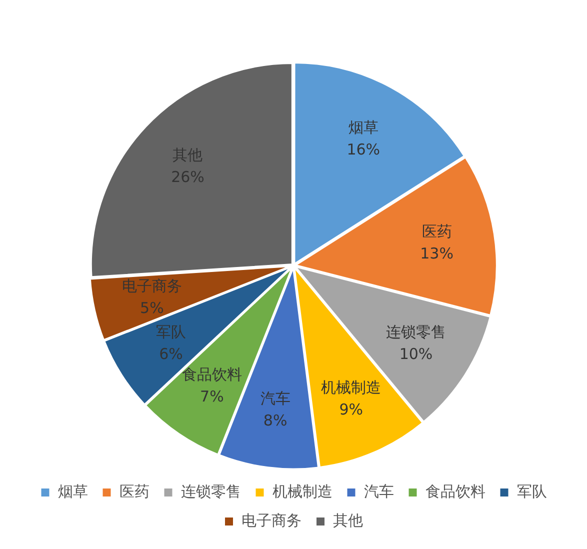 The height and width of the screenshot is (549, 587). I want to click on legend-label: 连锁零售, so click(210, 491).